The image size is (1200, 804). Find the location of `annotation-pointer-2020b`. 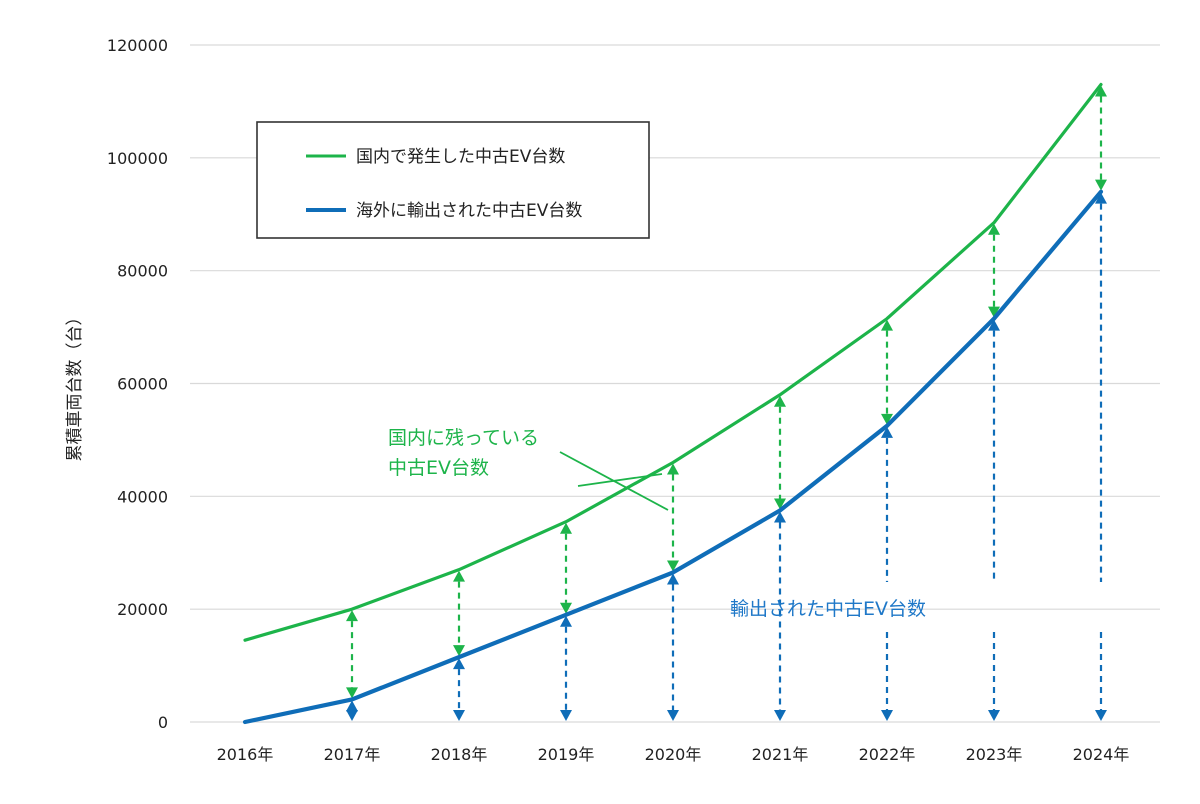

annotation-pointer-2020b is located at coordinates (620, 480).